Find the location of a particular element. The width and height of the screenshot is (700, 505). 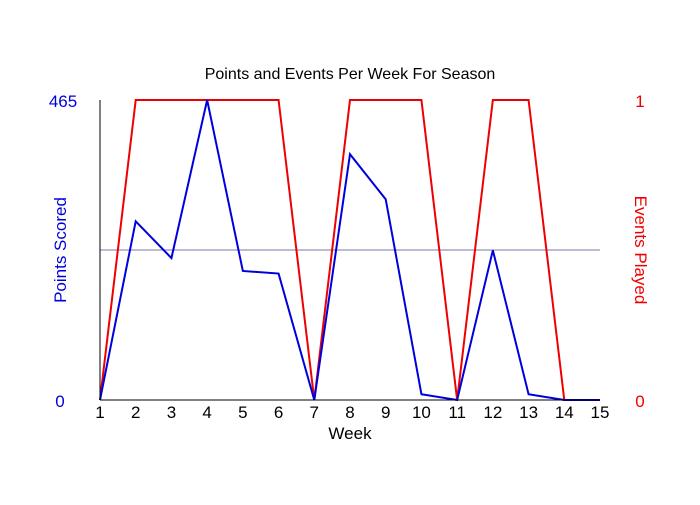

x-tick-label: 4 is located at coordinates (206, 412).